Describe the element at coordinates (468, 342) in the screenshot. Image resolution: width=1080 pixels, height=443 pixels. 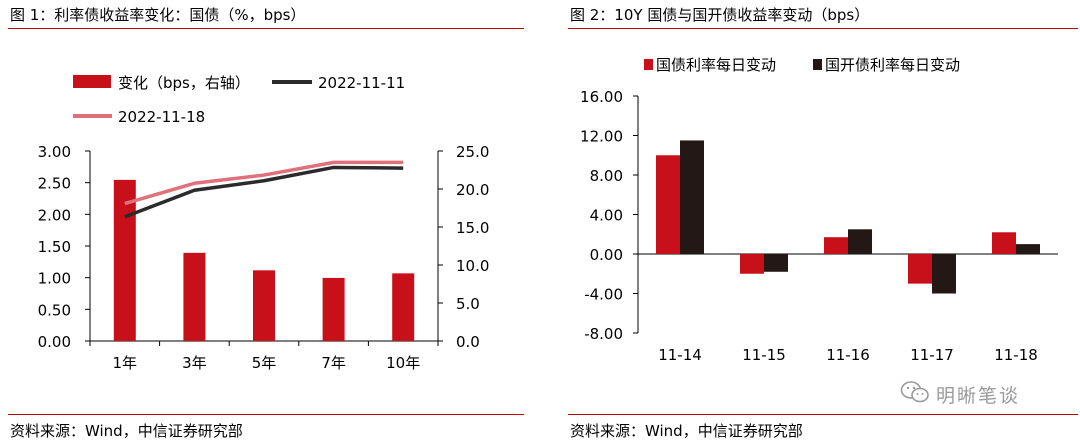
I see `y-tick-label-right: 0.0` at that location.